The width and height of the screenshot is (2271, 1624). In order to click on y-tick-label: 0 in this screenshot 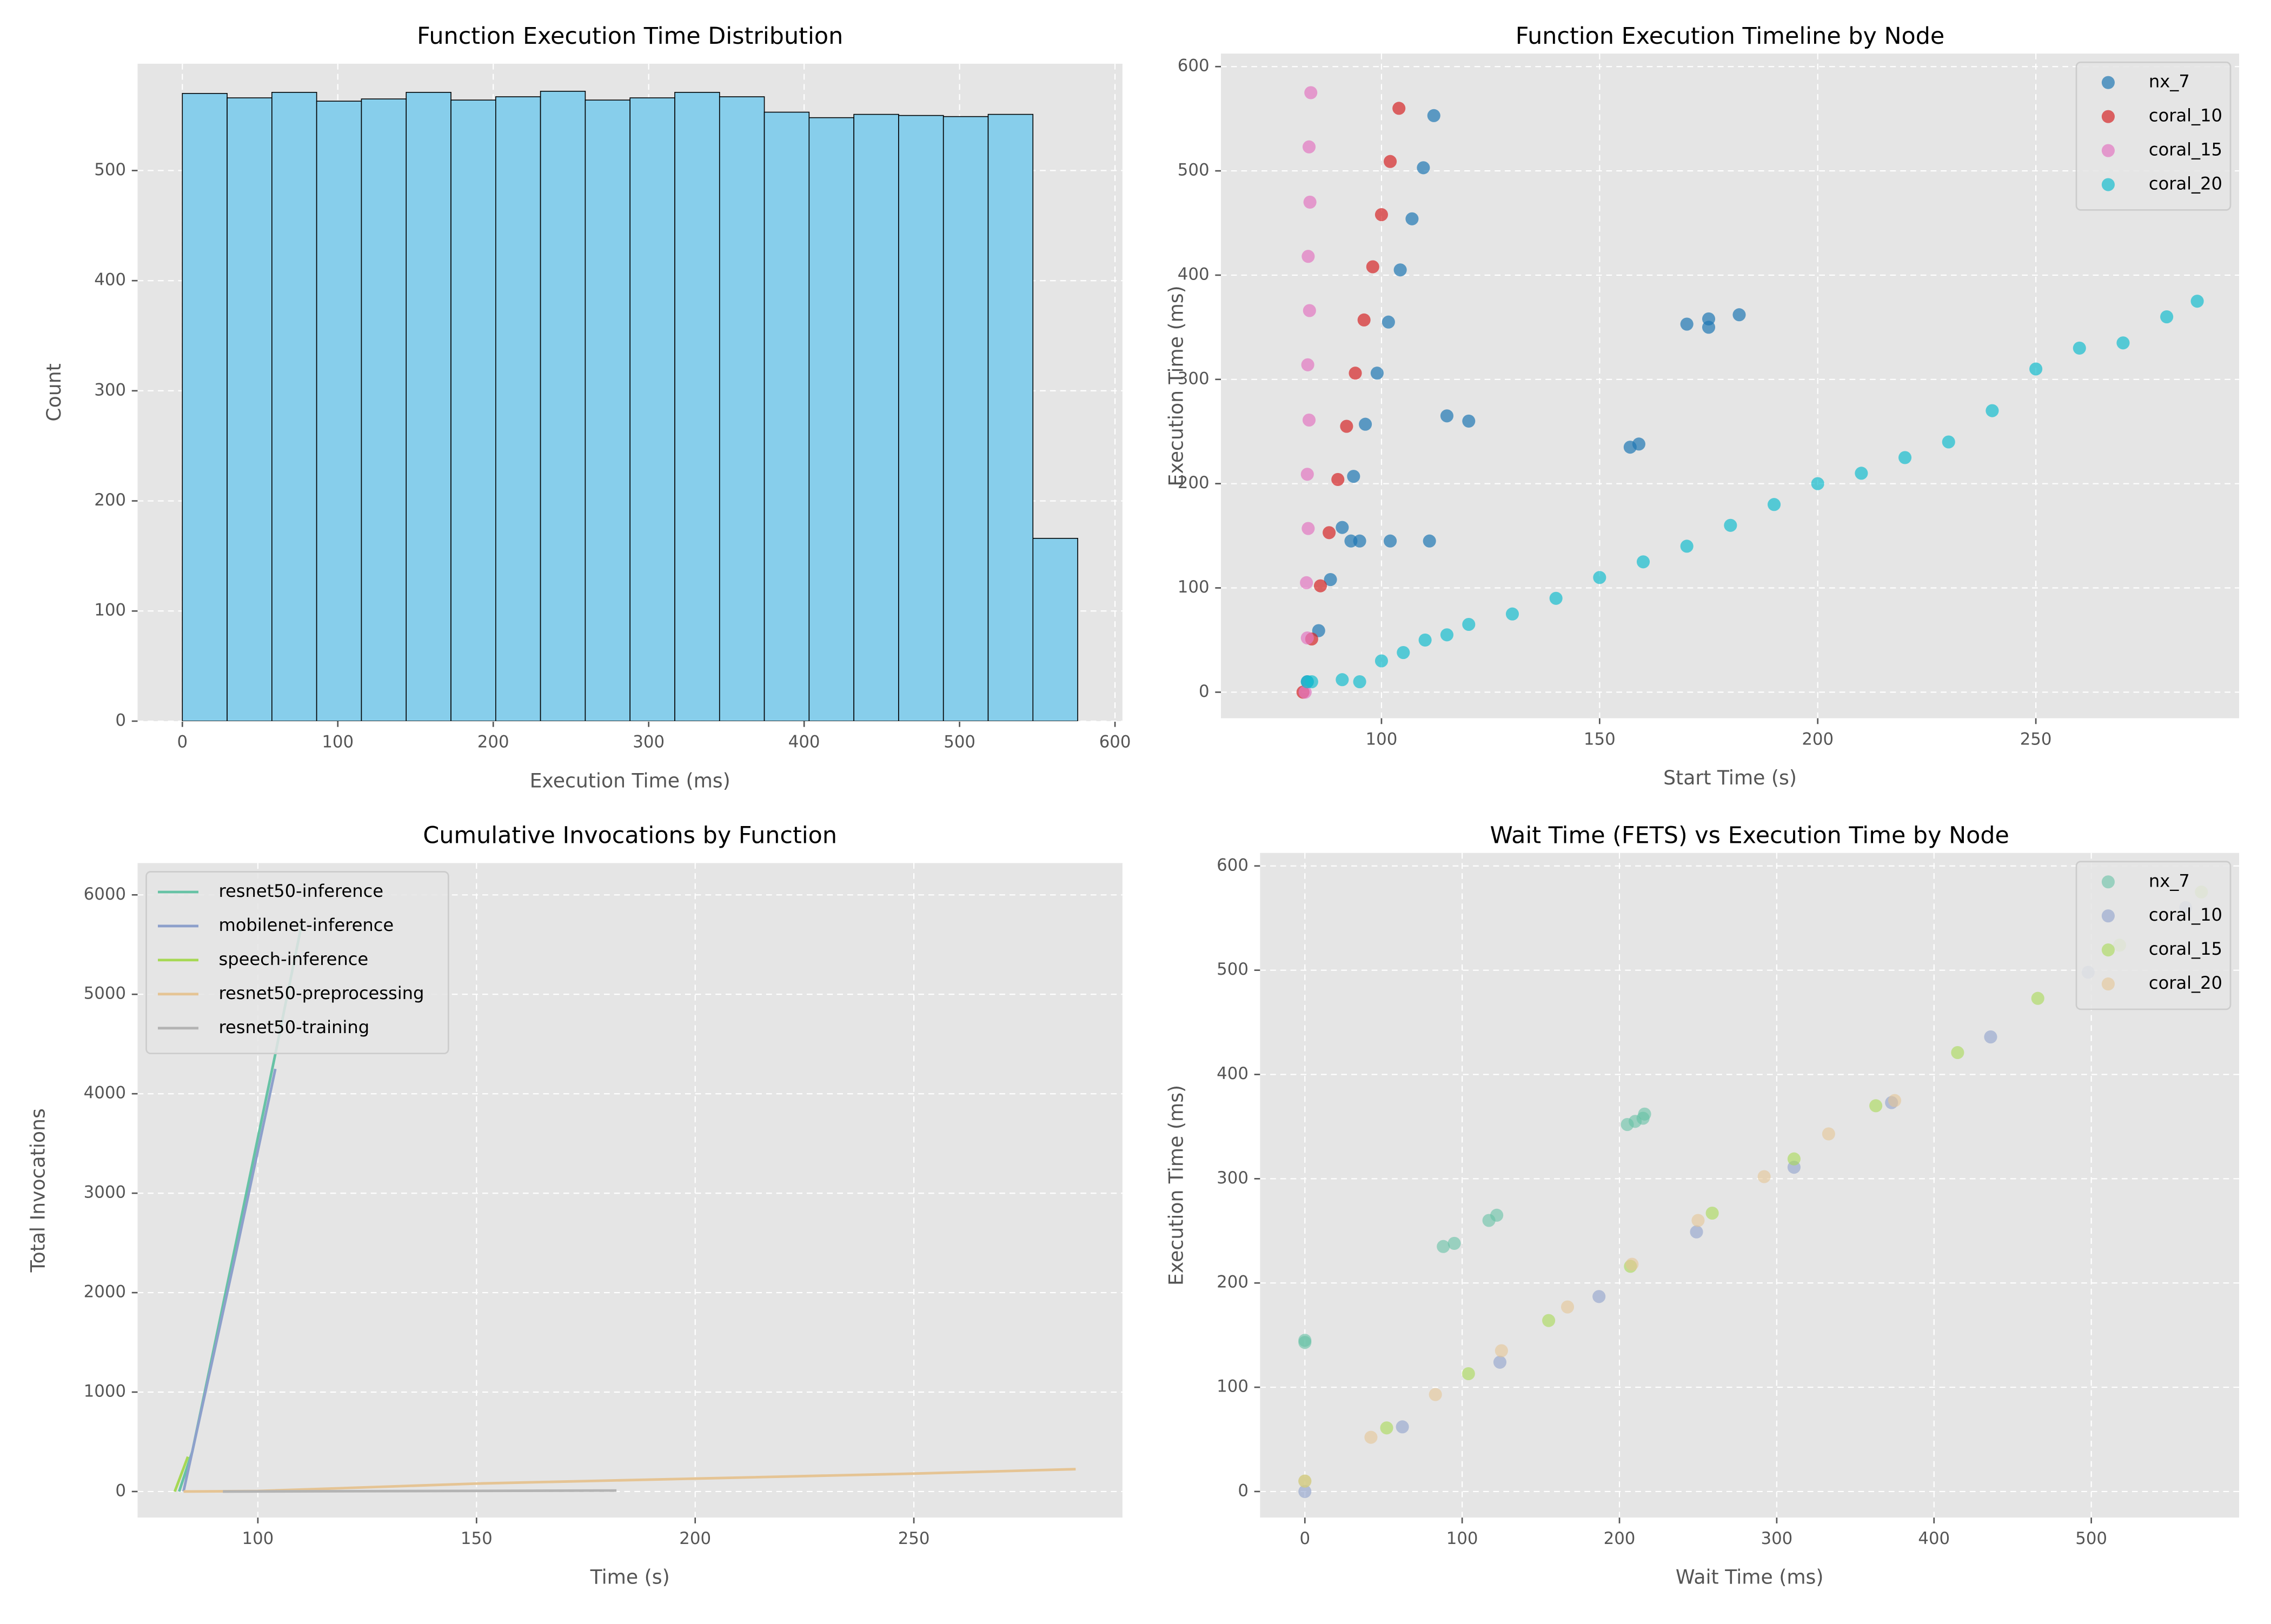, I will do `click(120, 720)`.